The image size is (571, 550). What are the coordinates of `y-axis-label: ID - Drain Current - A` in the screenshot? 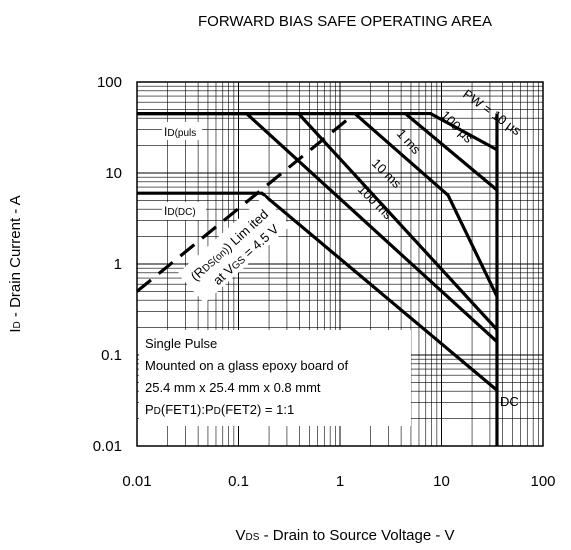 It's located at (15, 263).